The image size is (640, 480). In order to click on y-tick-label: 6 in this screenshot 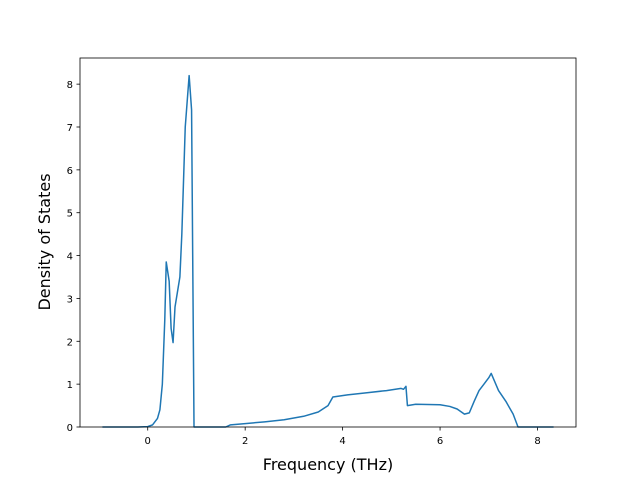, I will do `click(70, 171)`.